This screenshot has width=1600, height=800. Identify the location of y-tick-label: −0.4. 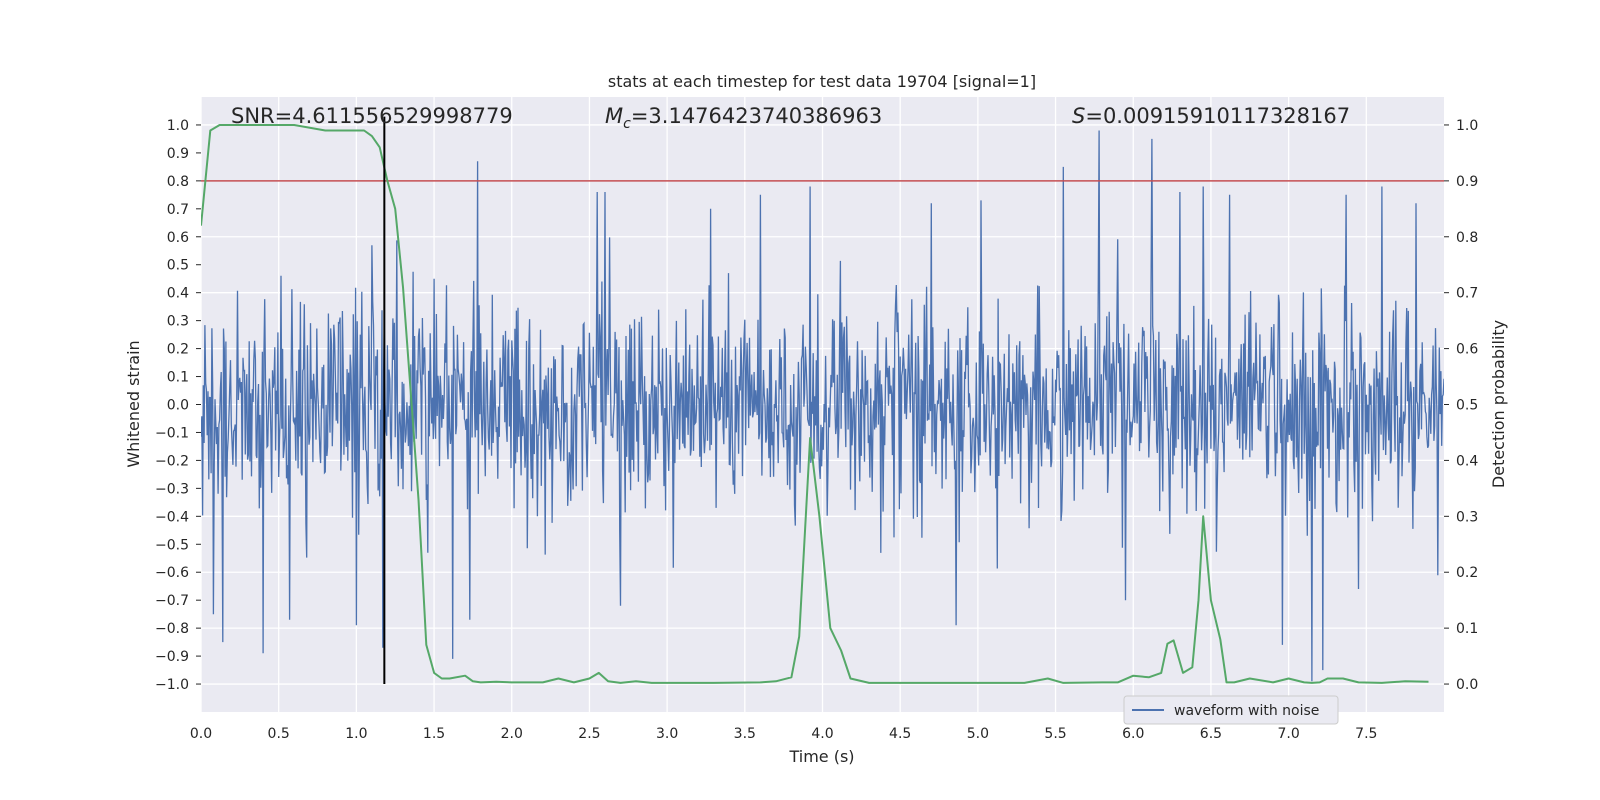
(172, 517).